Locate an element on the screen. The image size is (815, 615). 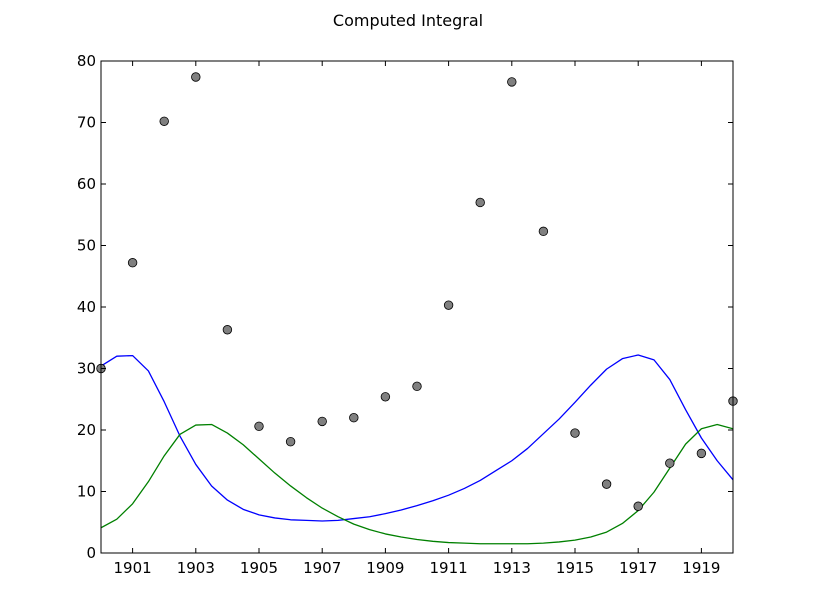
x-tick-label: 1911 is located at coordinates (449, 568).